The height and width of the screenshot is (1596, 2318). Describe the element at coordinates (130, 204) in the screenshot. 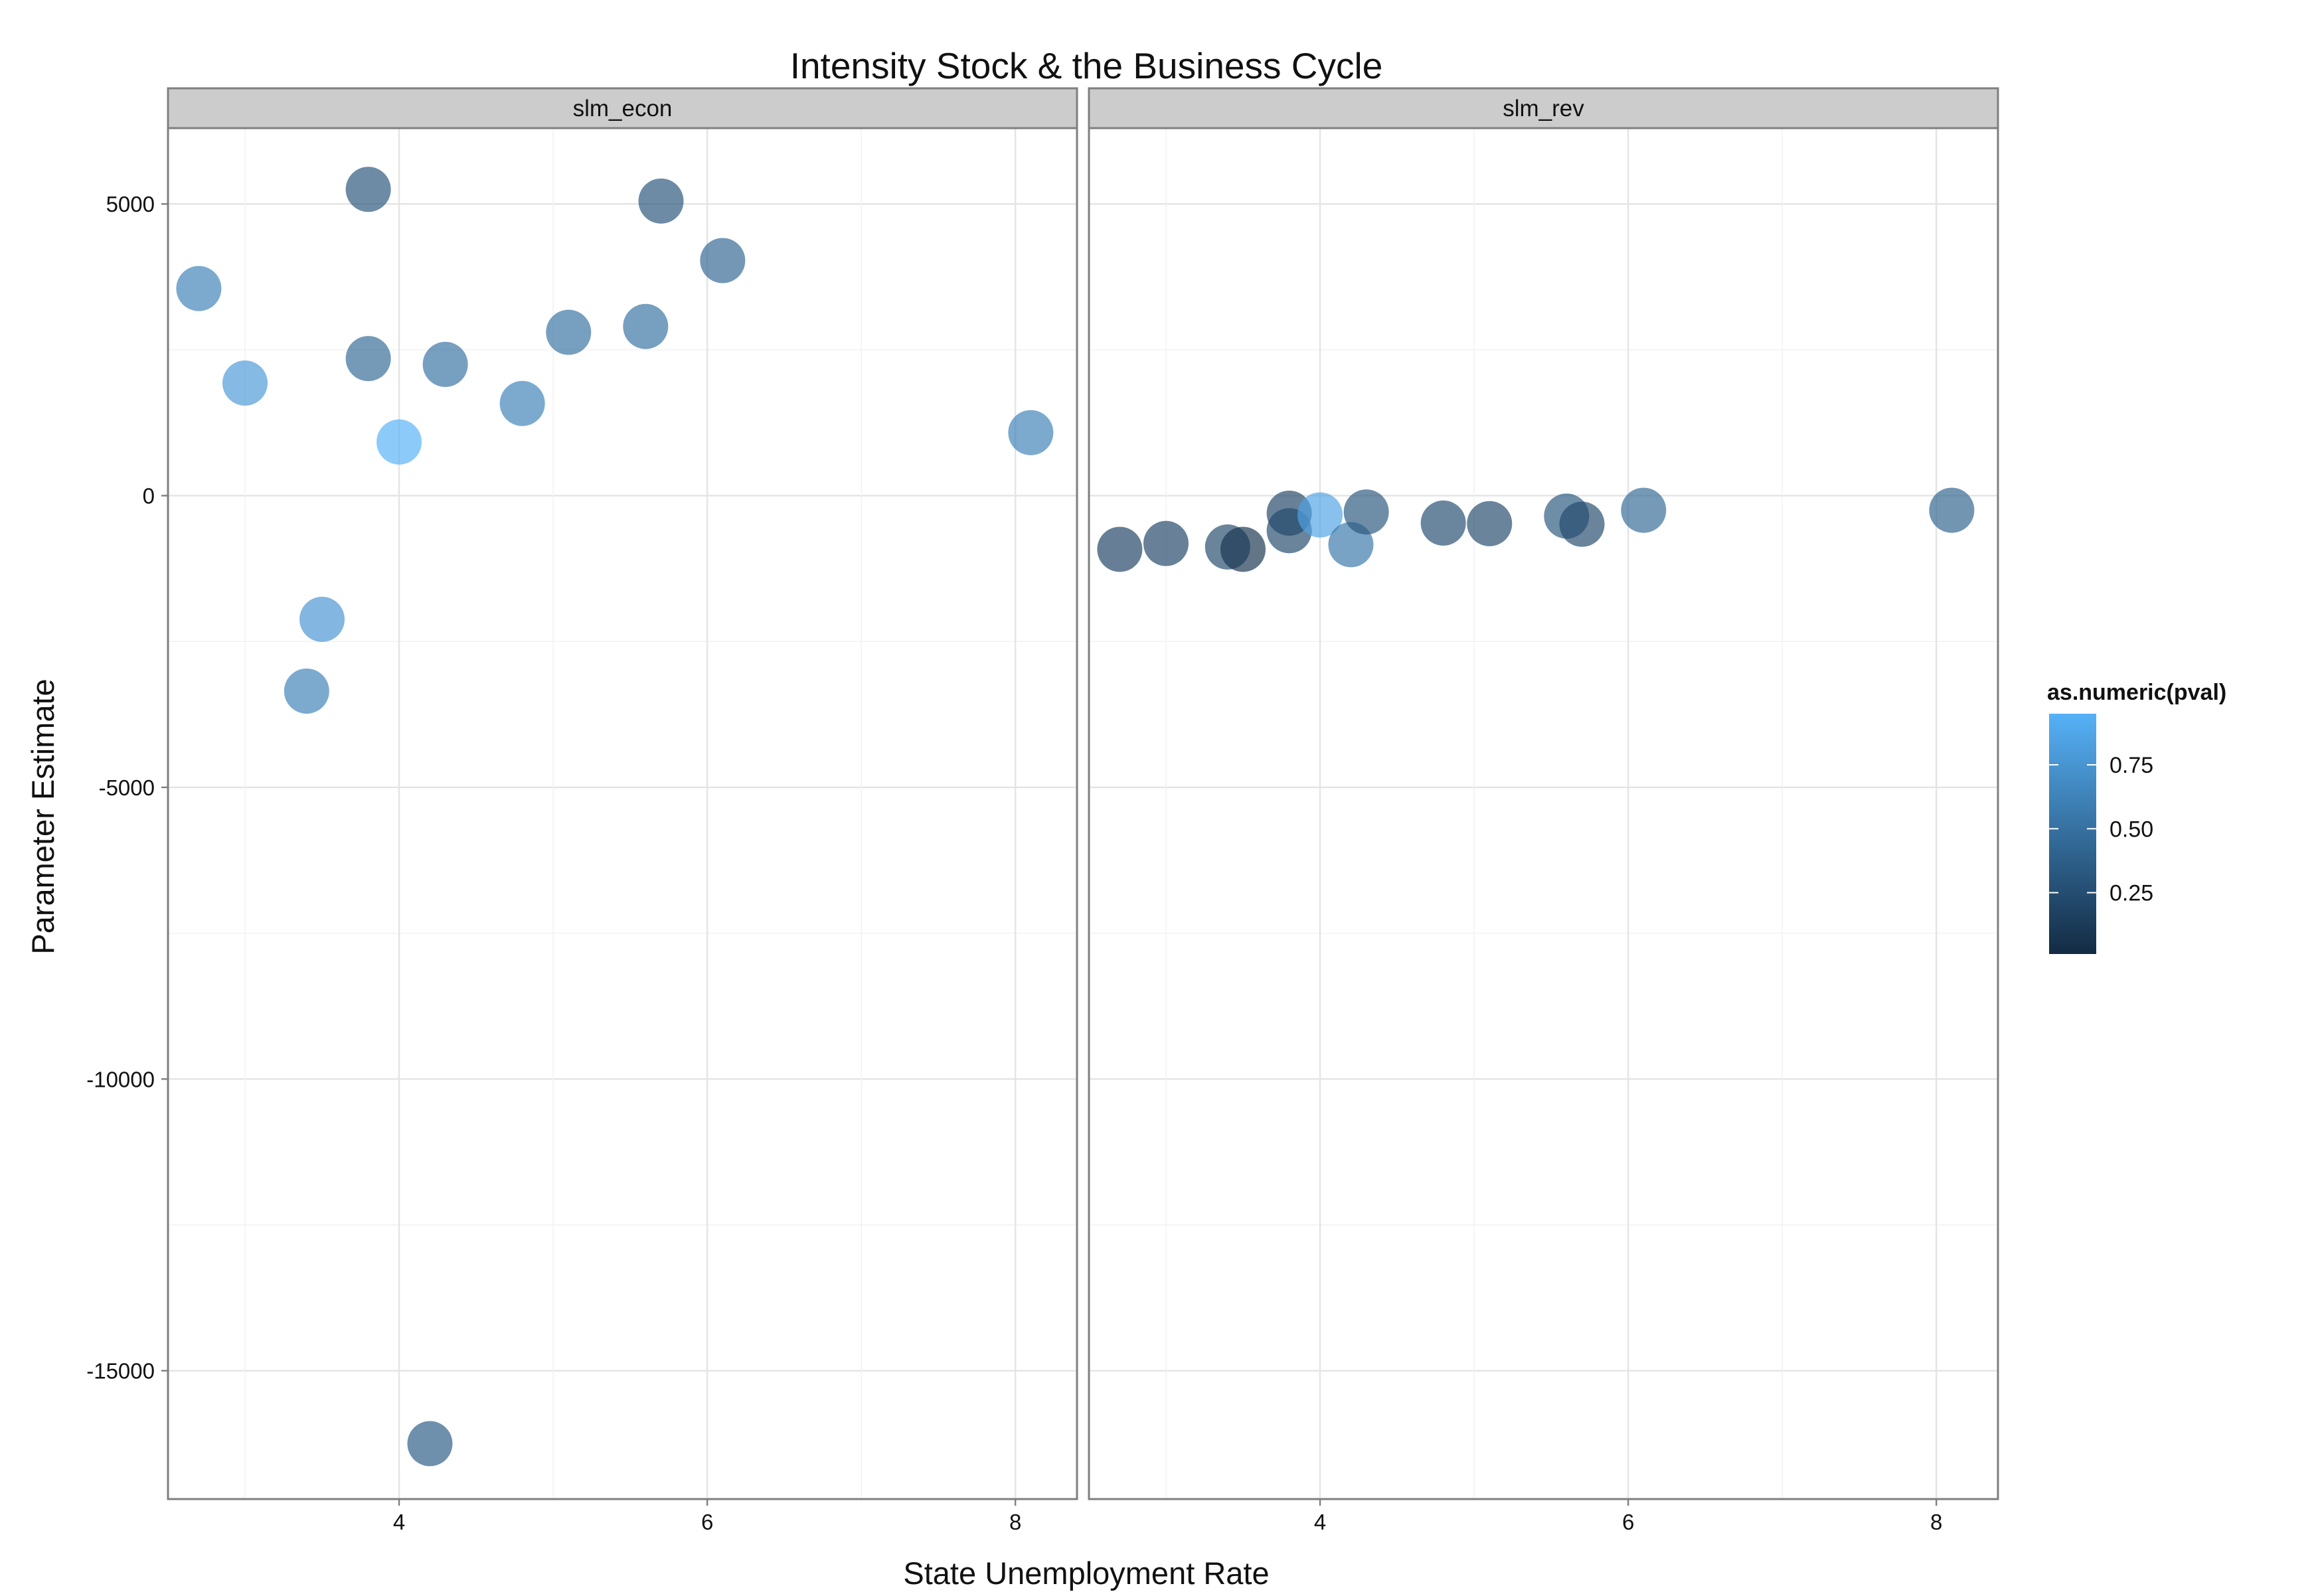

I see `y-tick-label: 5000` at that location.